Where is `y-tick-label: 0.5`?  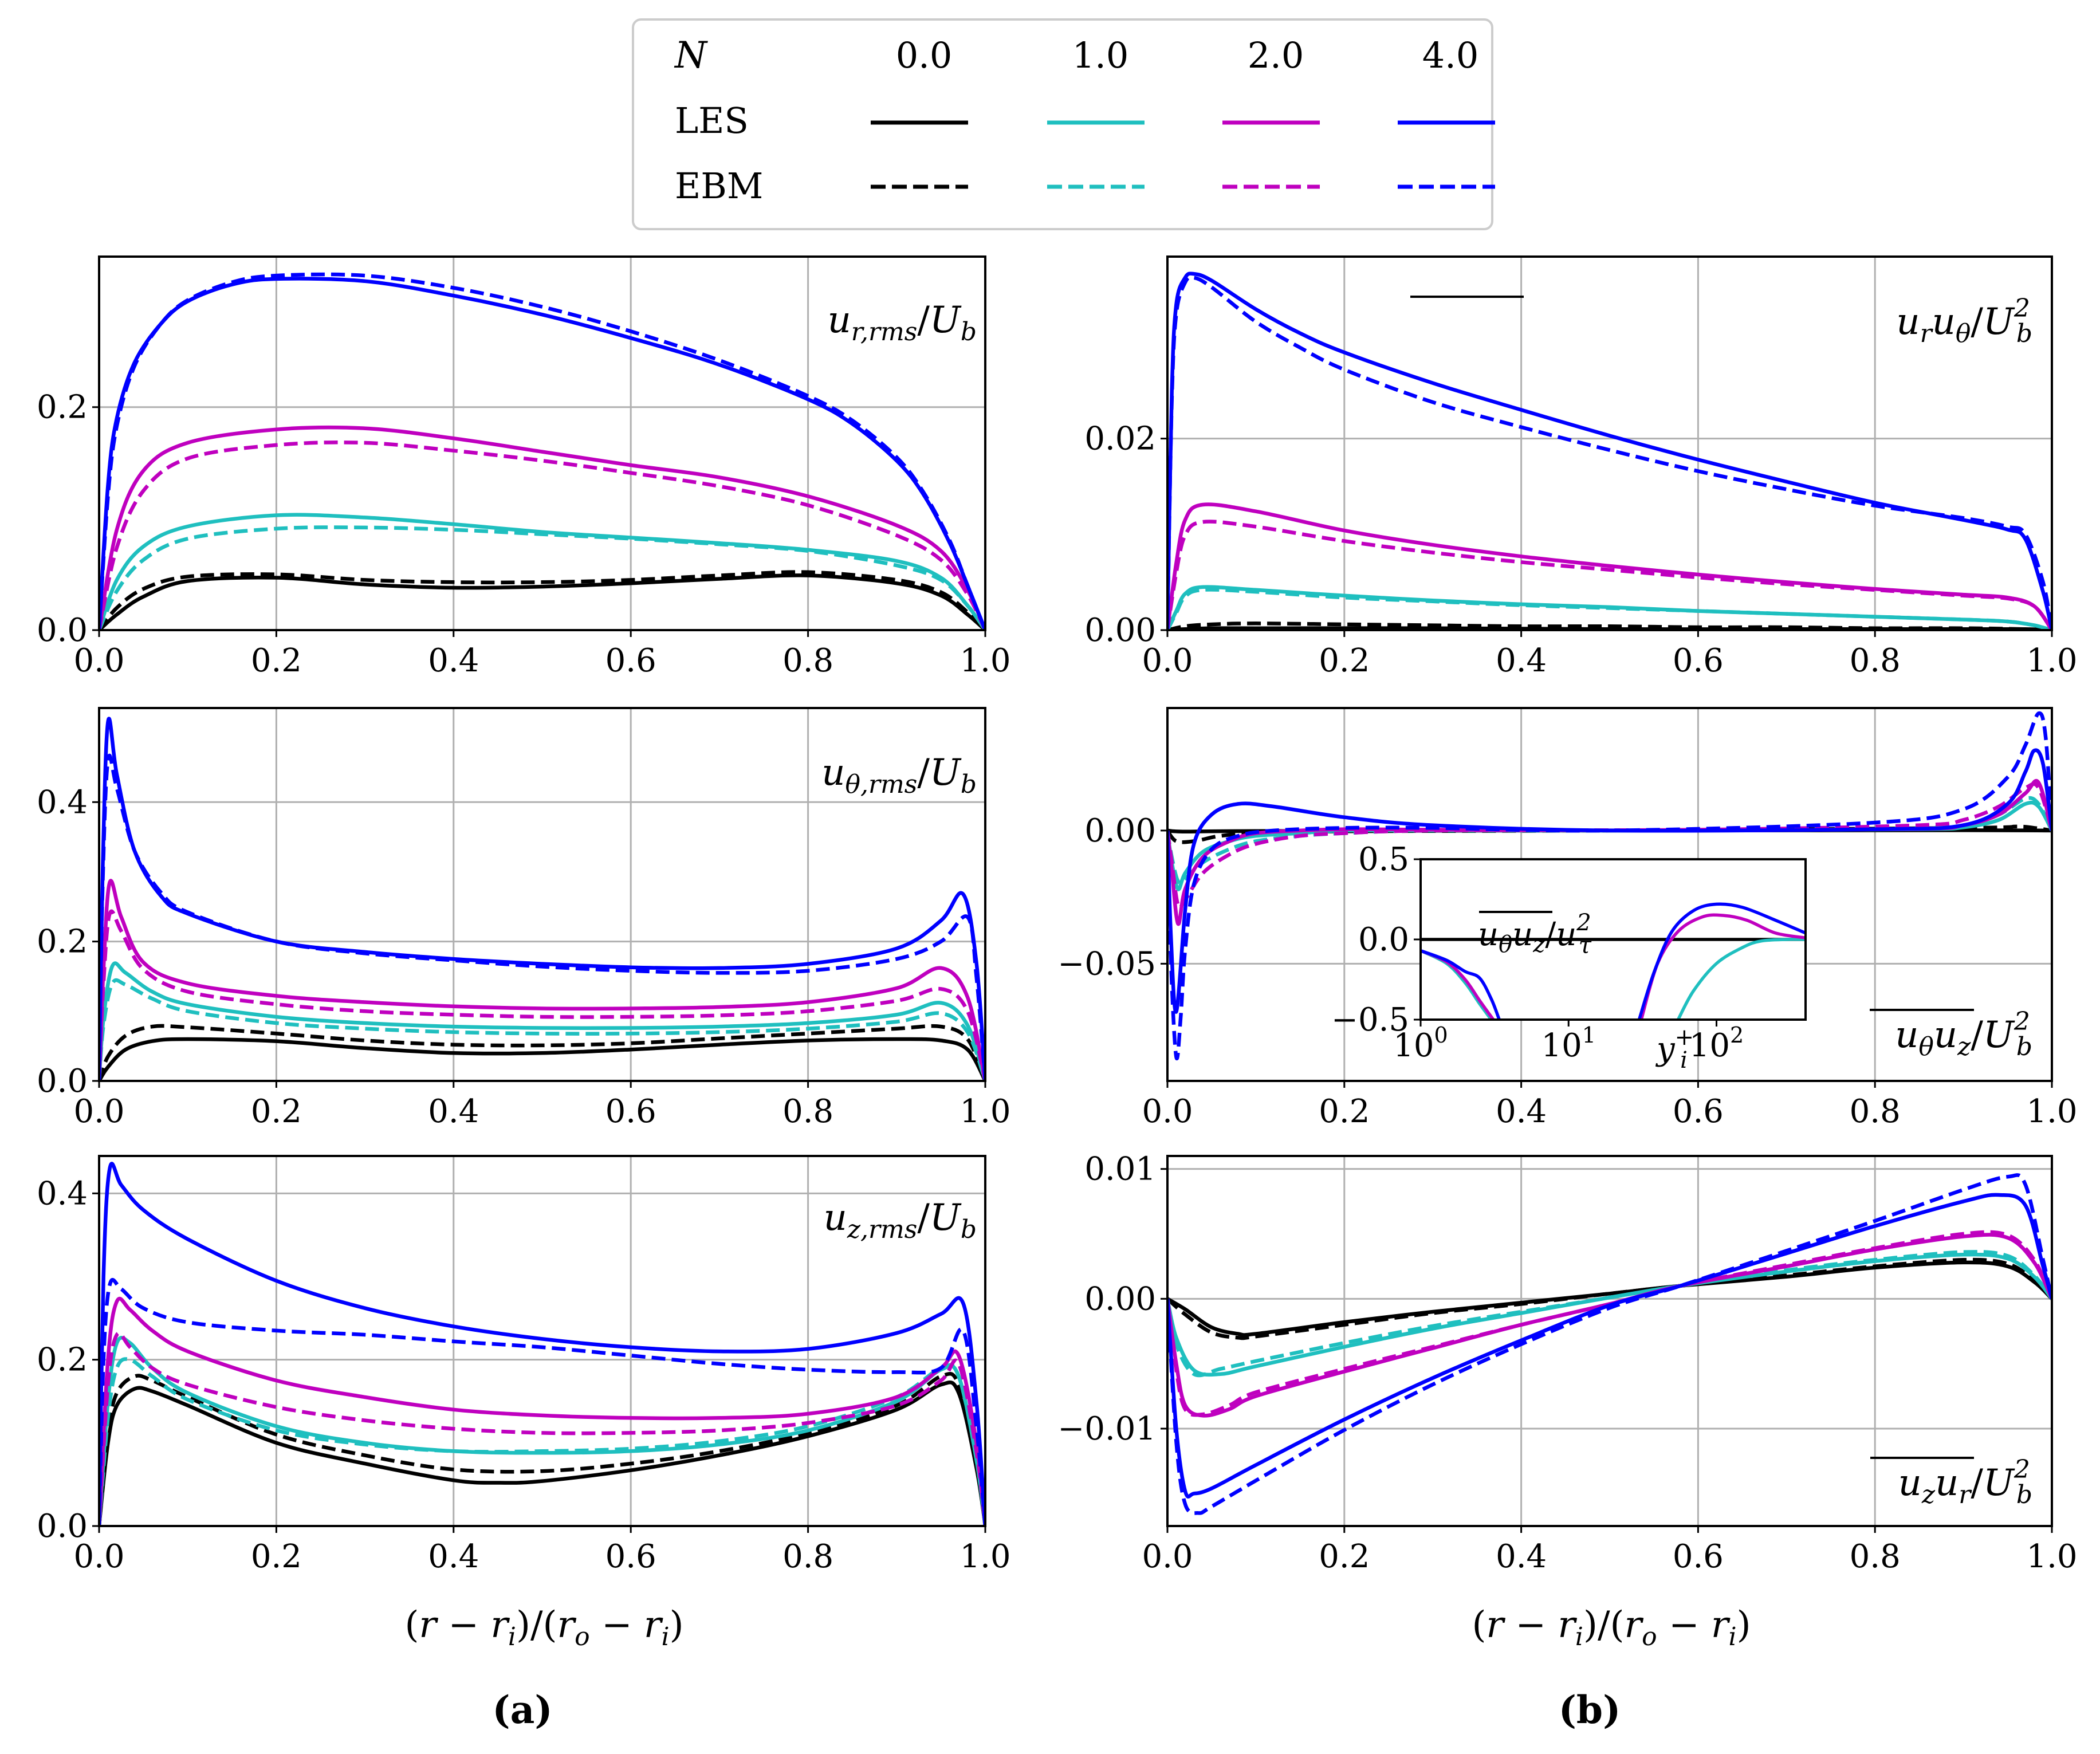
y-tick-label: 0.5 is located at coordinates (1383, 860).